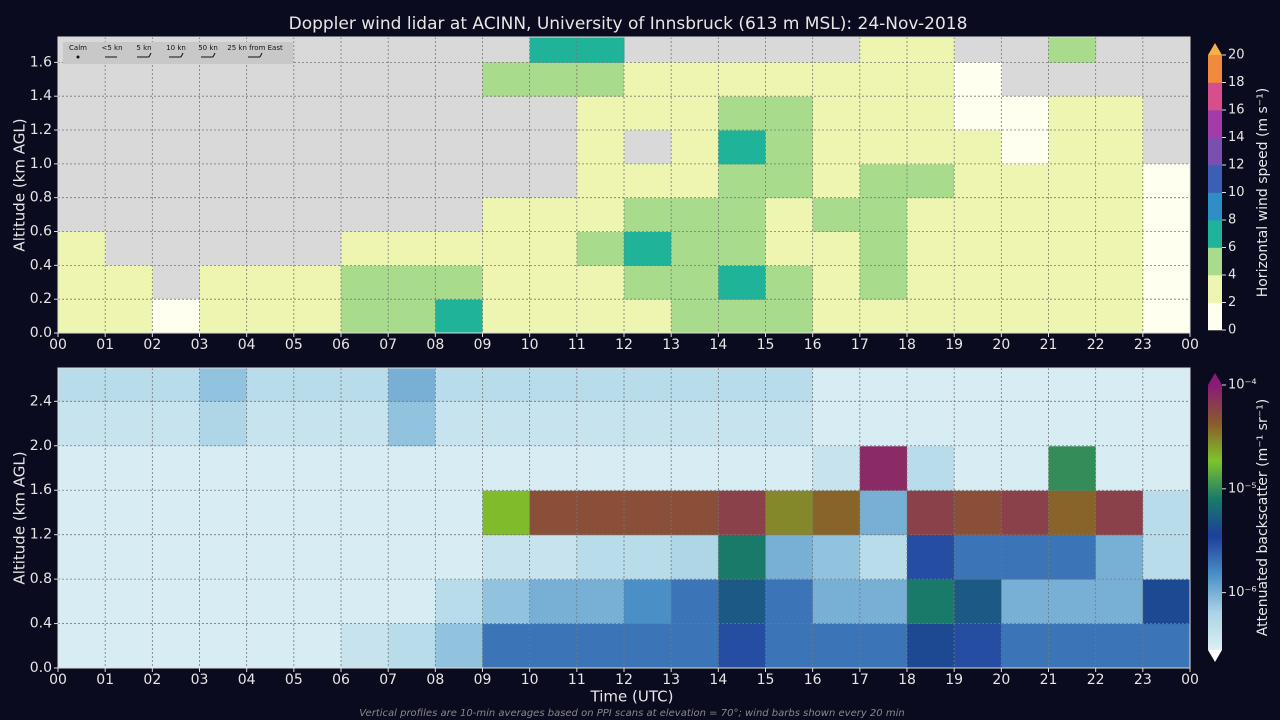 This screenshot has height=720, width=1280. What do you see at coordinates (1215, 656) in the screenshot?
I see `colorbar-extend` at bounding box center [1215, 656].